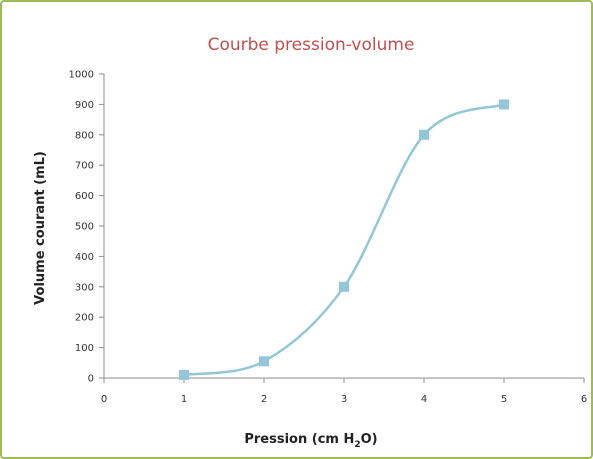  What do you see at coordinates (264, 399) in the screenshot?
I see `x-tick-label: 2` at bounding box center [264, 399].